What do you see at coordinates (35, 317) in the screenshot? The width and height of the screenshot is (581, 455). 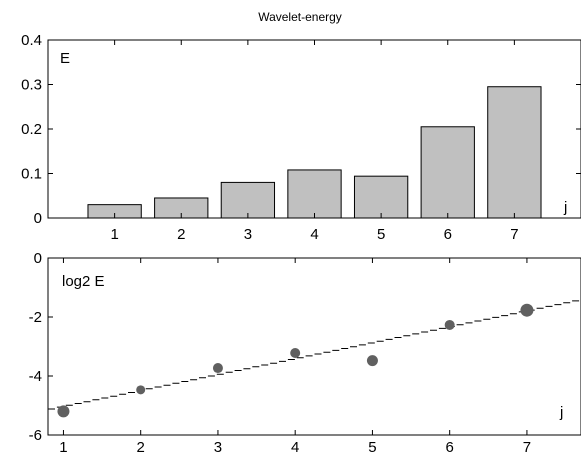 I see `scatter-y-tick-label: -2` at bounding box center [35, 317].